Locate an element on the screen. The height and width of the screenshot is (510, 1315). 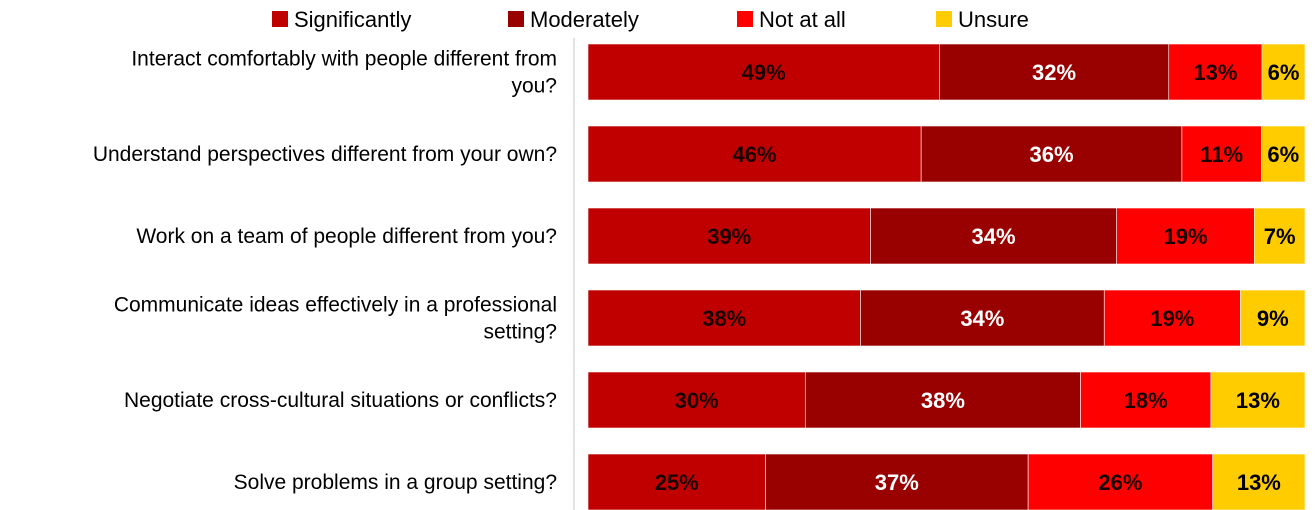
data-label-significantly: 39% is located at coordinates (729, 236).